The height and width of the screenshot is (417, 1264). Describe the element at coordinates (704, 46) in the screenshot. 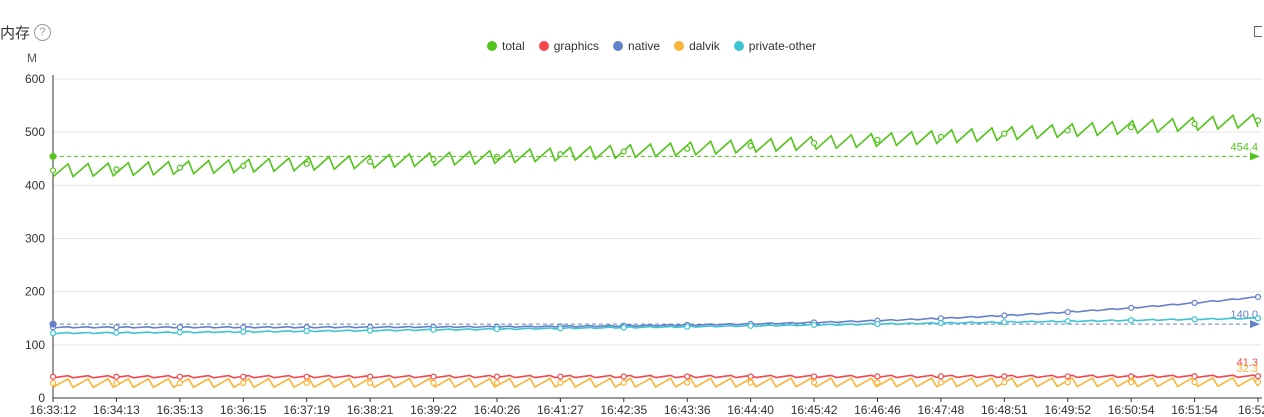

I see `legend-label-dalvik: dalvik` at that location.